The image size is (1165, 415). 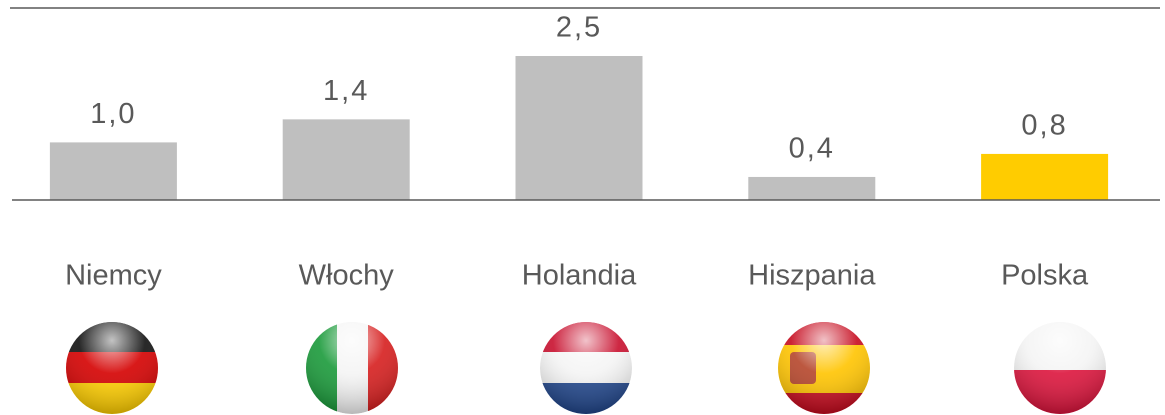 What do you see at coordinates (347, 276) in the screenshot?
I see `category-label: Włochy` at bounding box center [347, 276].